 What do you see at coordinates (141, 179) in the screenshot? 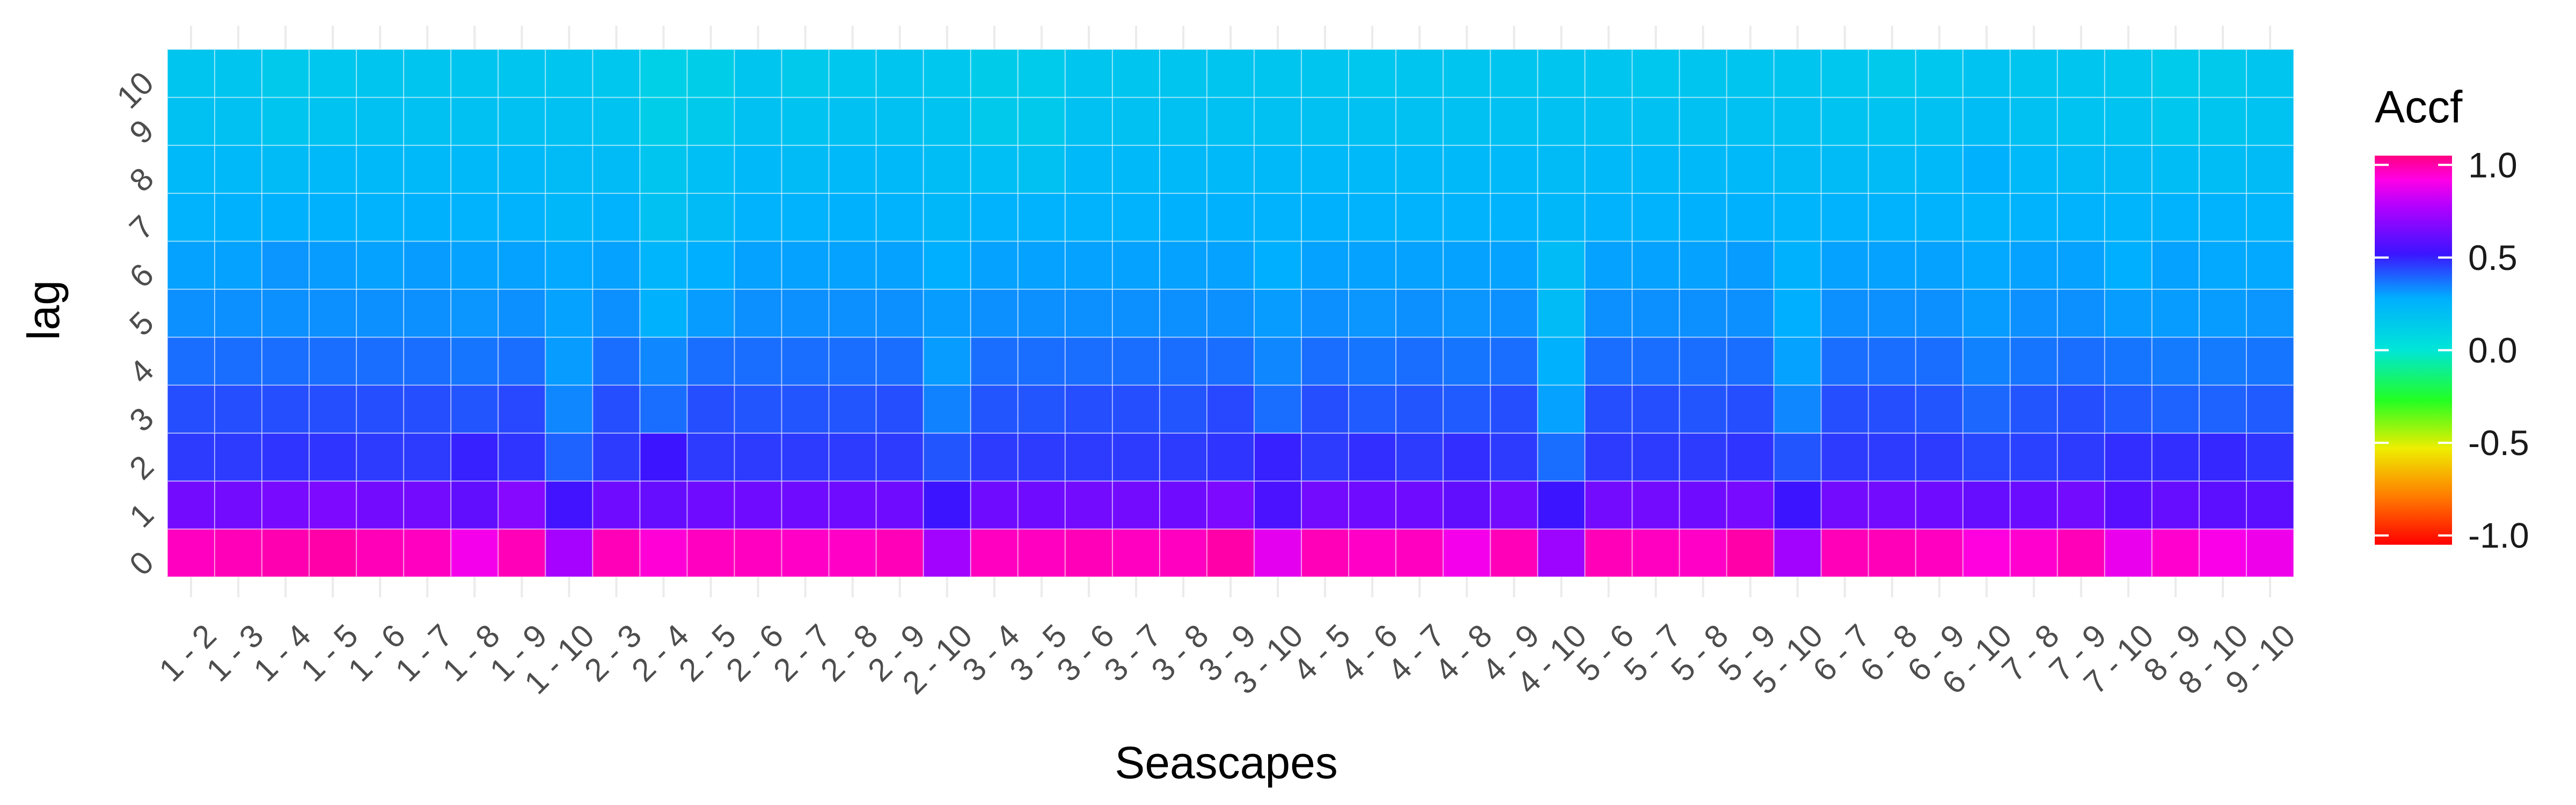
I see `y-tick-label: 8` at bounding box center [141, 179].